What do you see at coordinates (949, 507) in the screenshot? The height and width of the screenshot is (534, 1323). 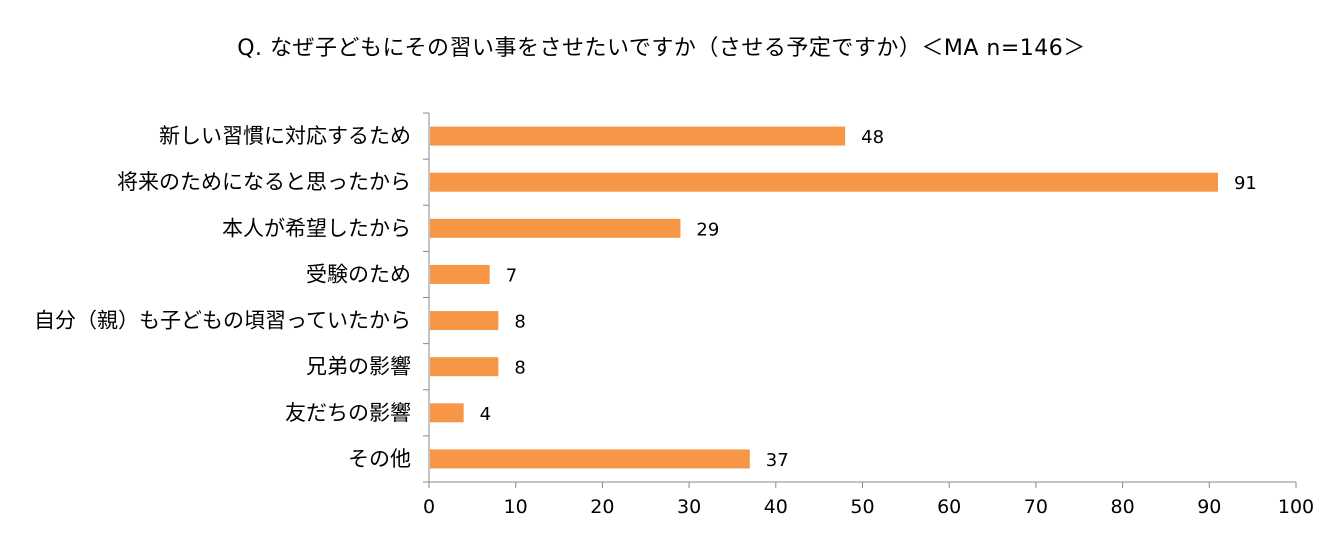 I see `x-tick-label: 60` at bounding box center [949, 507].